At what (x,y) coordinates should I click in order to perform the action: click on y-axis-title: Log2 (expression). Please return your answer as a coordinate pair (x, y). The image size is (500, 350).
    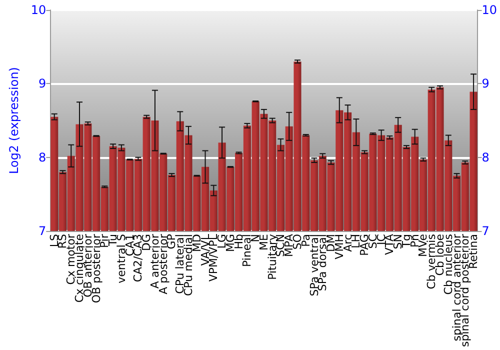
    Looking at the image, I should click on (14, 120).